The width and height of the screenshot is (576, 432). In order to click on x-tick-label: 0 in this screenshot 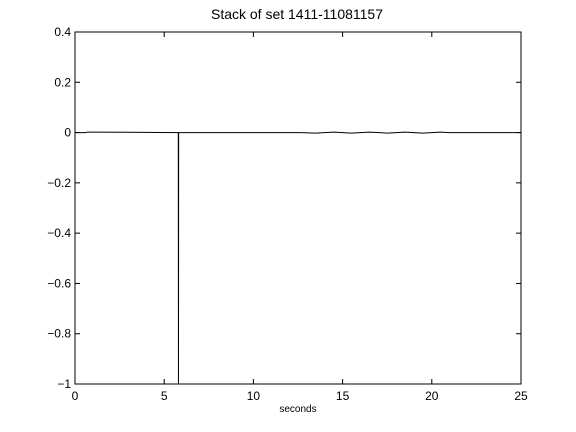, I will do `click(75, 396)`.